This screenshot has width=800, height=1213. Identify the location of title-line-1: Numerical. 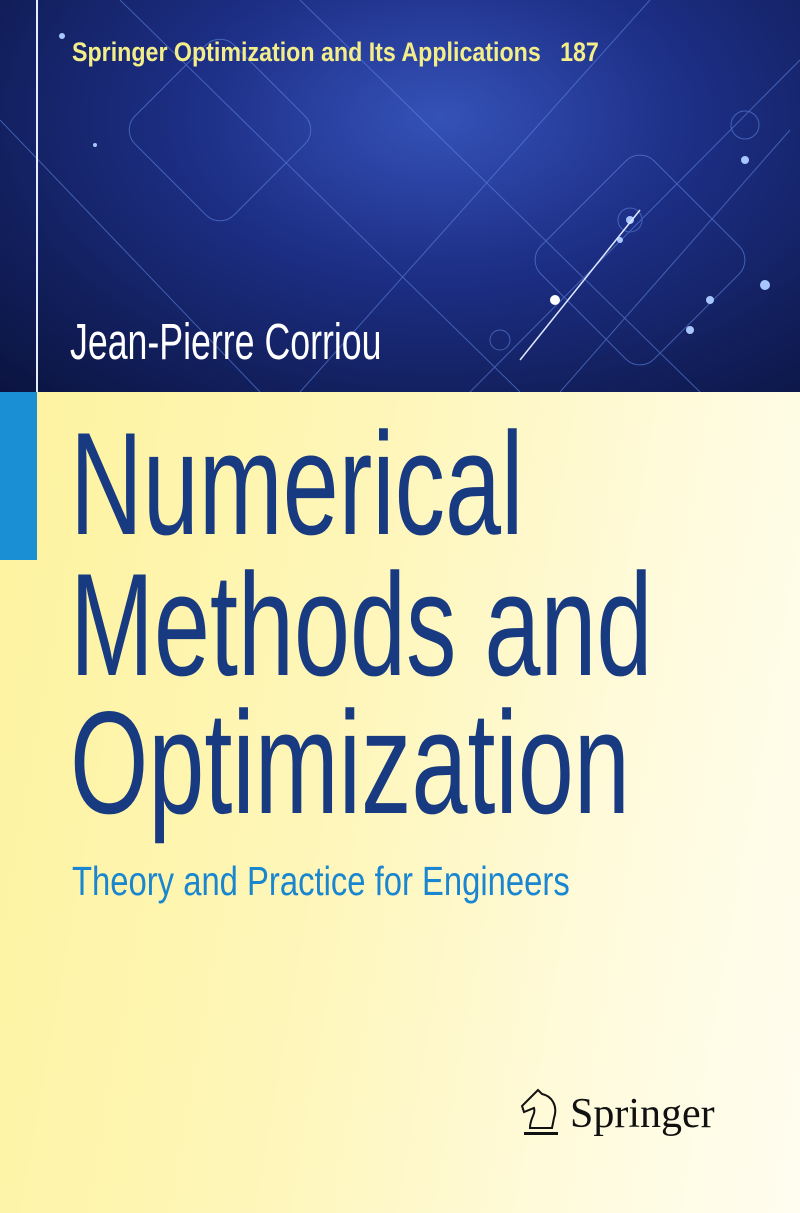
(297, 483).